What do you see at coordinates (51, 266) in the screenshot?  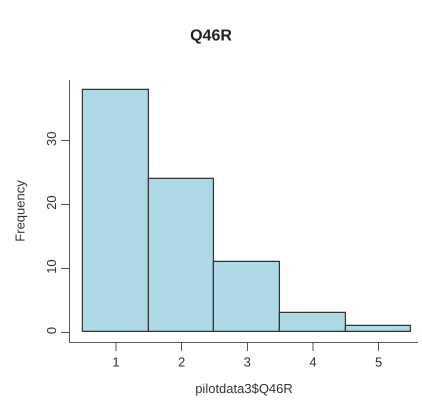 I see `y-tick-label: 10` at bounding box center [51, 266].